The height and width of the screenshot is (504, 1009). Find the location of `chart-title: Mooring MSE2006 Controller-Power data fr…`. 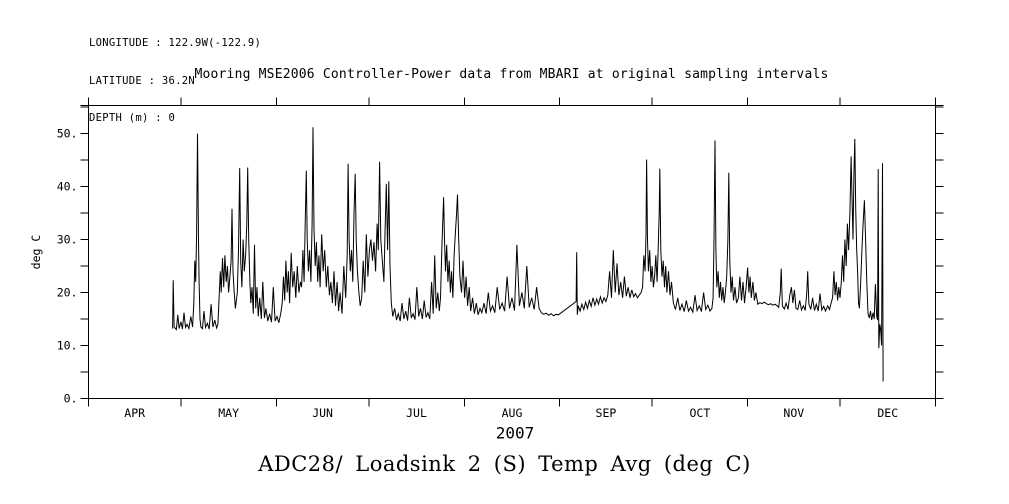

chart-title: Mooring MSE2006 Controller-Power data fr… is located at coordinates (511, 74).